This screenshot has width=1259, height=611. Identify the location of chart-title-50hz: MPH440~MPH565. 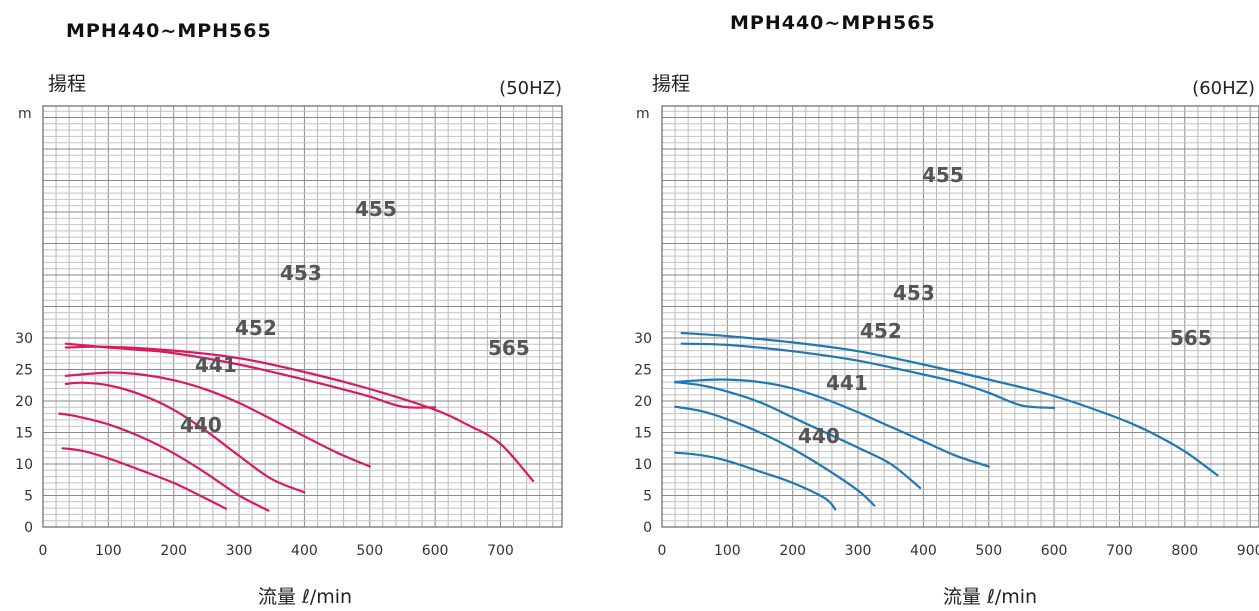
(169, 31).